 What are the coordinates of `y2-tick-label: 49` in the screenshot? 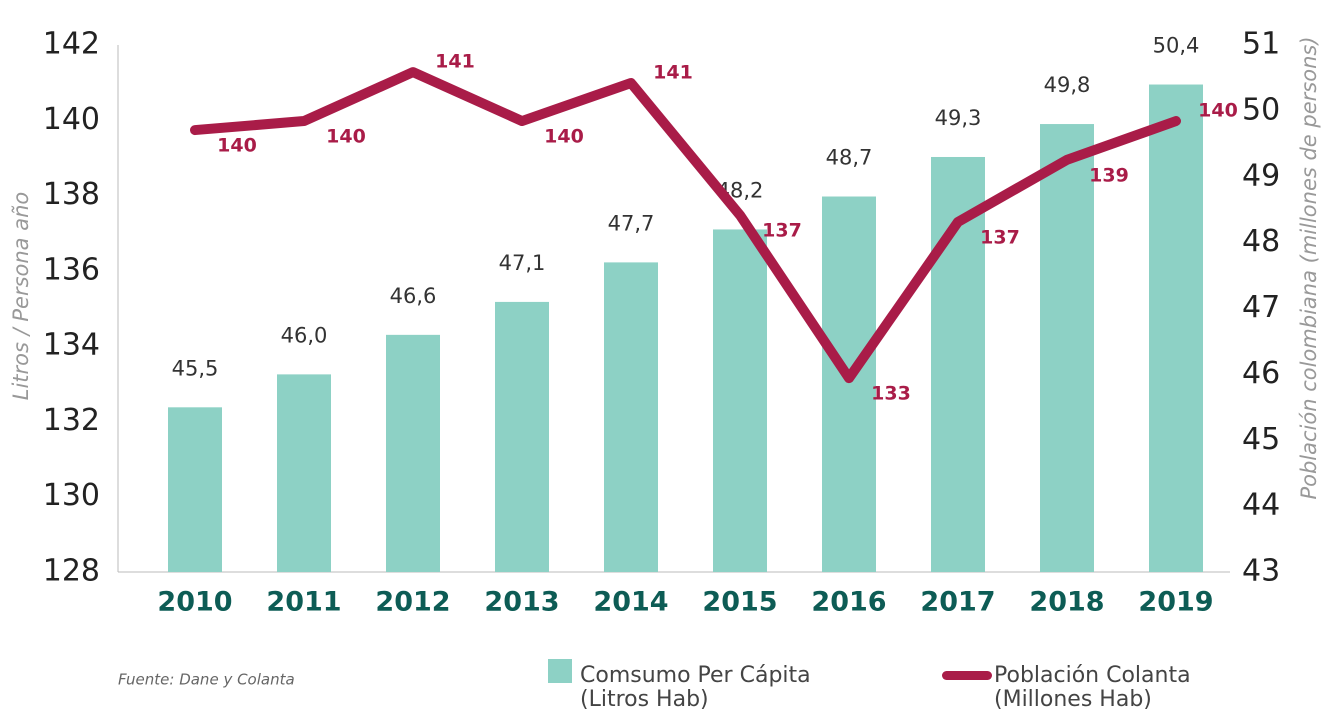 It's located at (1261, 175).